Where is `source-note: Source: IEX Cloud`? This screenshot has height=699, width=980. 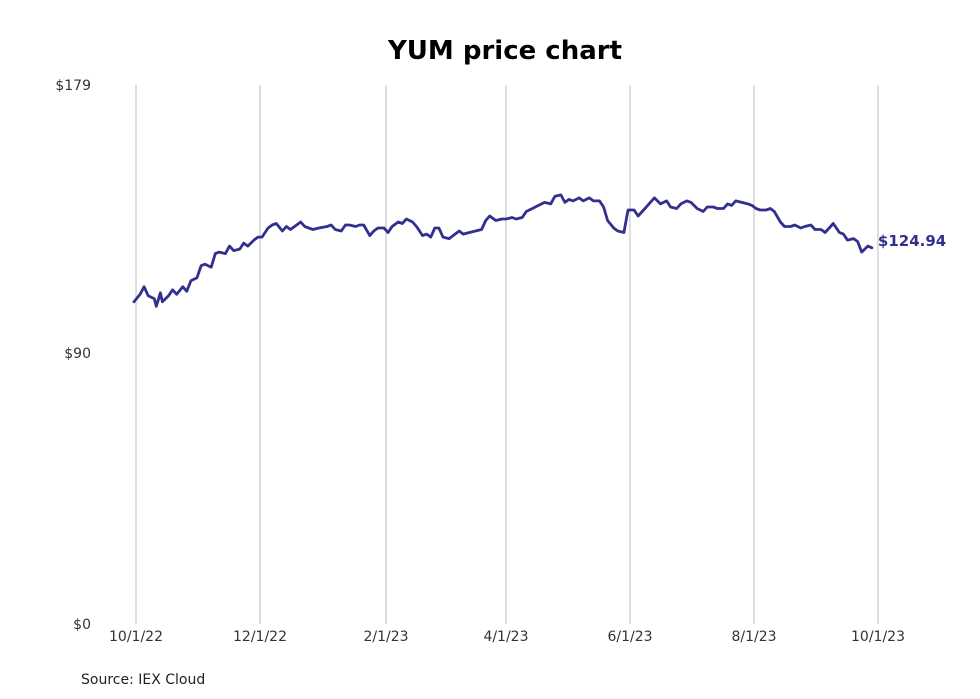 source-note: Source: IEX Cloud is located at coordinates (143, 680).